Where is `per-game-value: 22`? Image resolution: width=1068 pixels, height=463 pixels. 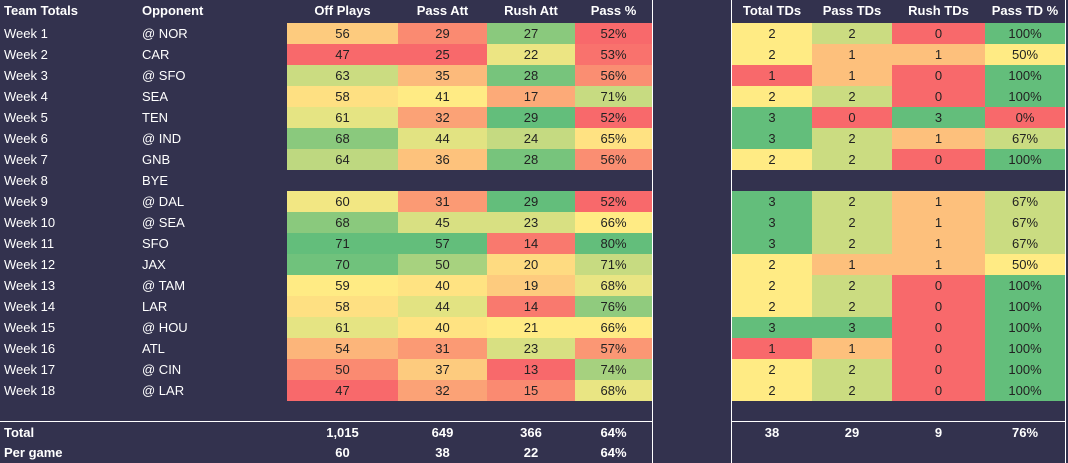
per-game-value: 22 is located at coordinates (531, 452).